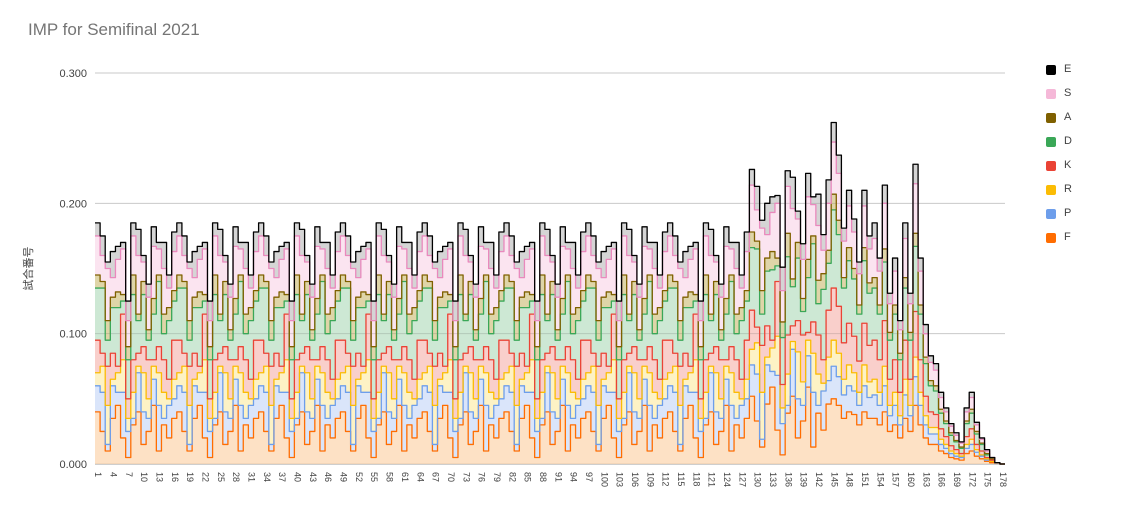 This screenshot has height=519, width=1132. Describe the element at coordinates (129, 474) in the screenshot. I see `svg-text: 7` at that location.